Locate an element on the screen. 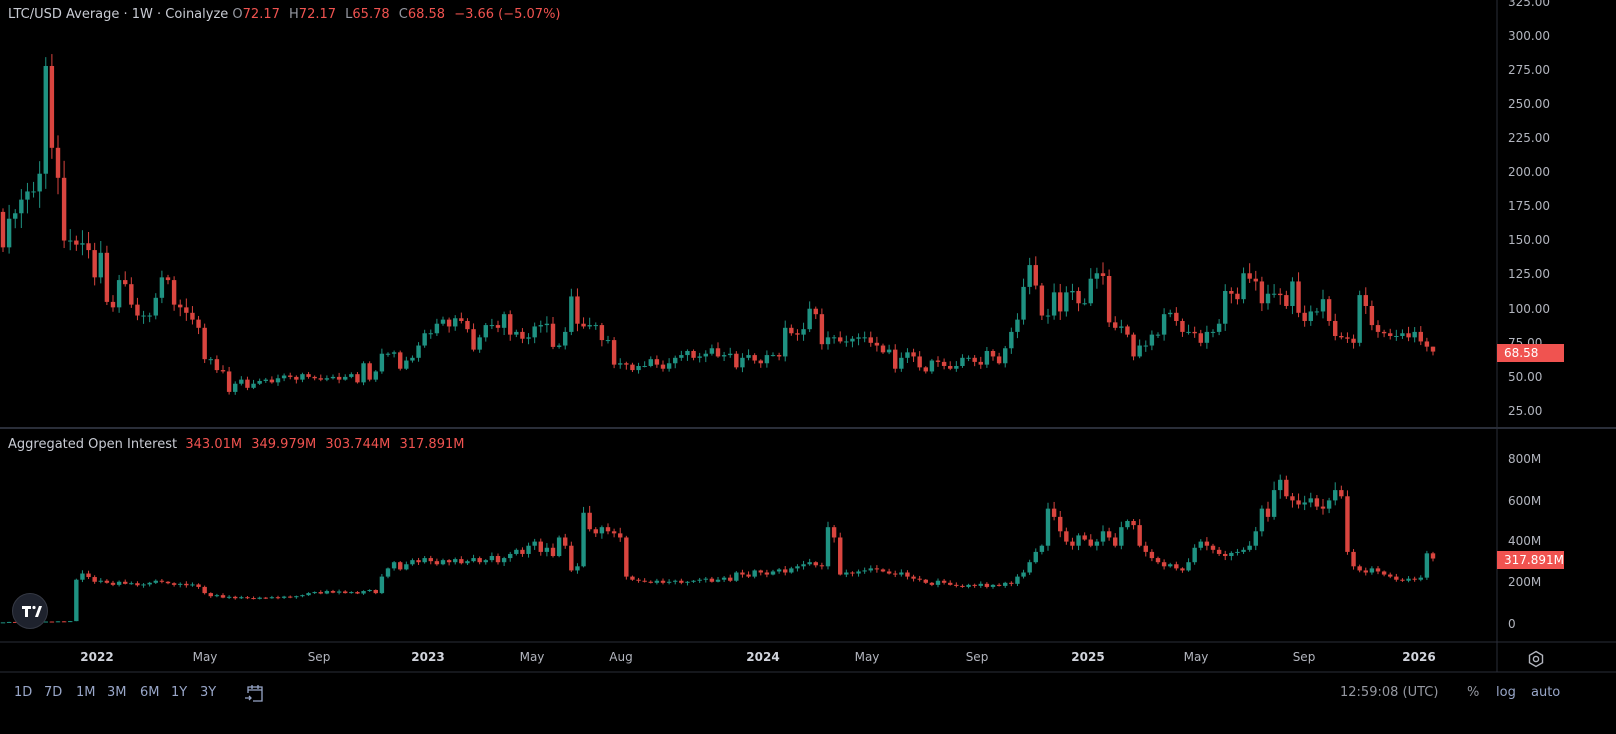  oi-high-value: 349.979M is located at coordinates (284, 444).